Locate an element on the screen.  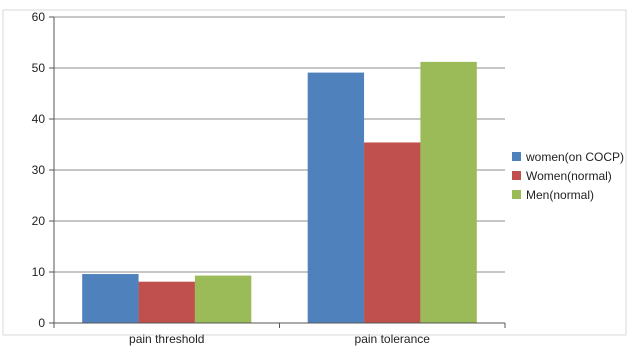
y-tick-label: 30 is located at coordinates (39, 170).